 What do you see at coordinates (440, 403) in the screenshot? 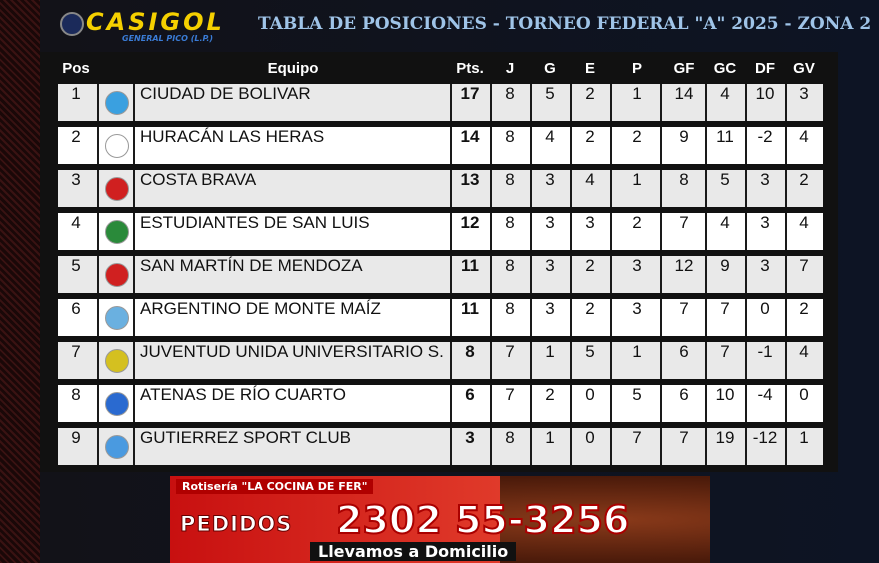
I see `table-row: 8 ATENAS DE RÍO CUARTO 6 7 2 0 5 6 10 -4 0` at bounding box center [440, 403].